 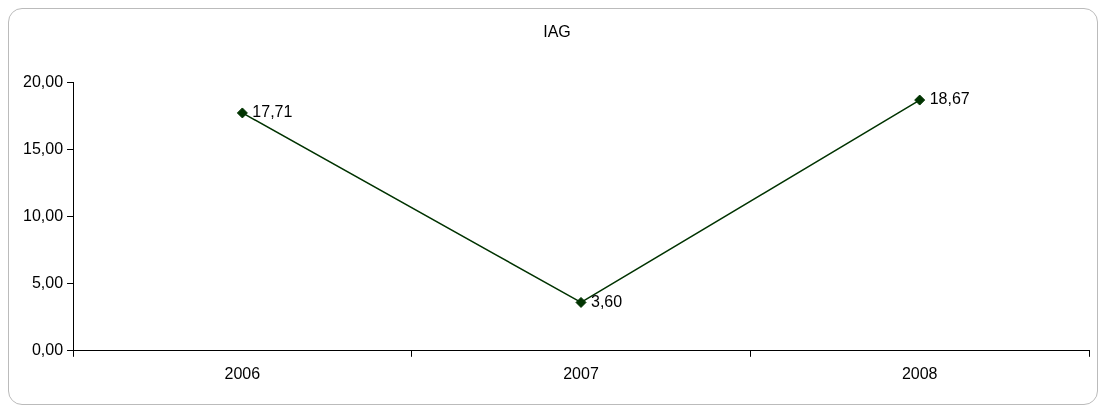 What do you see at coordinates (43, 215) in the screenshot?
I see `y-tick-label: 10,00` at bounding box center [43, 215].